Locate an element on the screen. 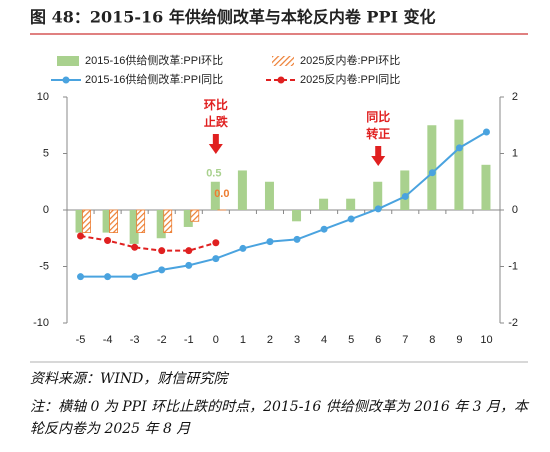 This screenshot has width=550, height=452. legend-label: 2025反内卷:PPI环比 is located at coordinates (350, 60).